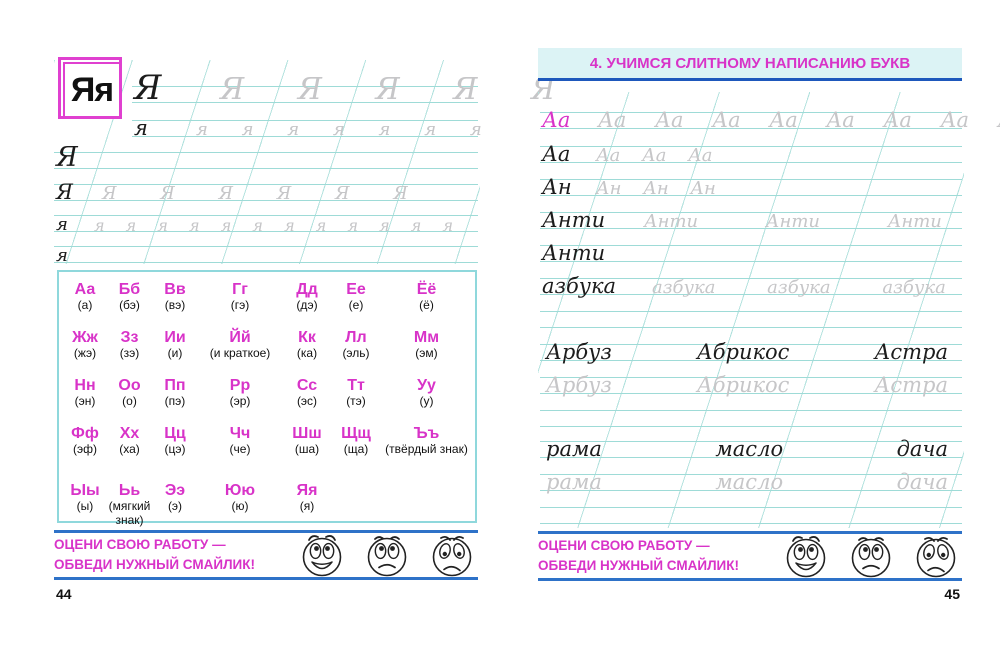 This screenshot has width=1000, height=647. What do you see at coordinates (654, 155) in the screenshot?
I see `trace-letters: Аа Аа Аа` at bounding box center [654, 155].